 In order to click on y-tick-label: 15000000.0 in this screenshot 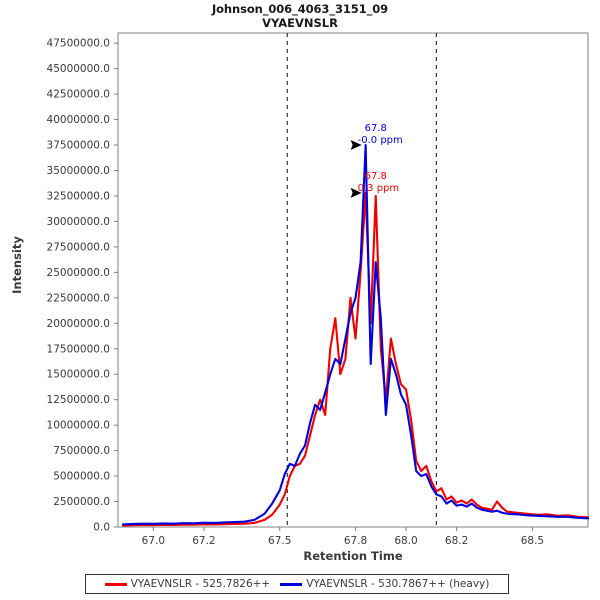, I will do `click(78, 375)`.